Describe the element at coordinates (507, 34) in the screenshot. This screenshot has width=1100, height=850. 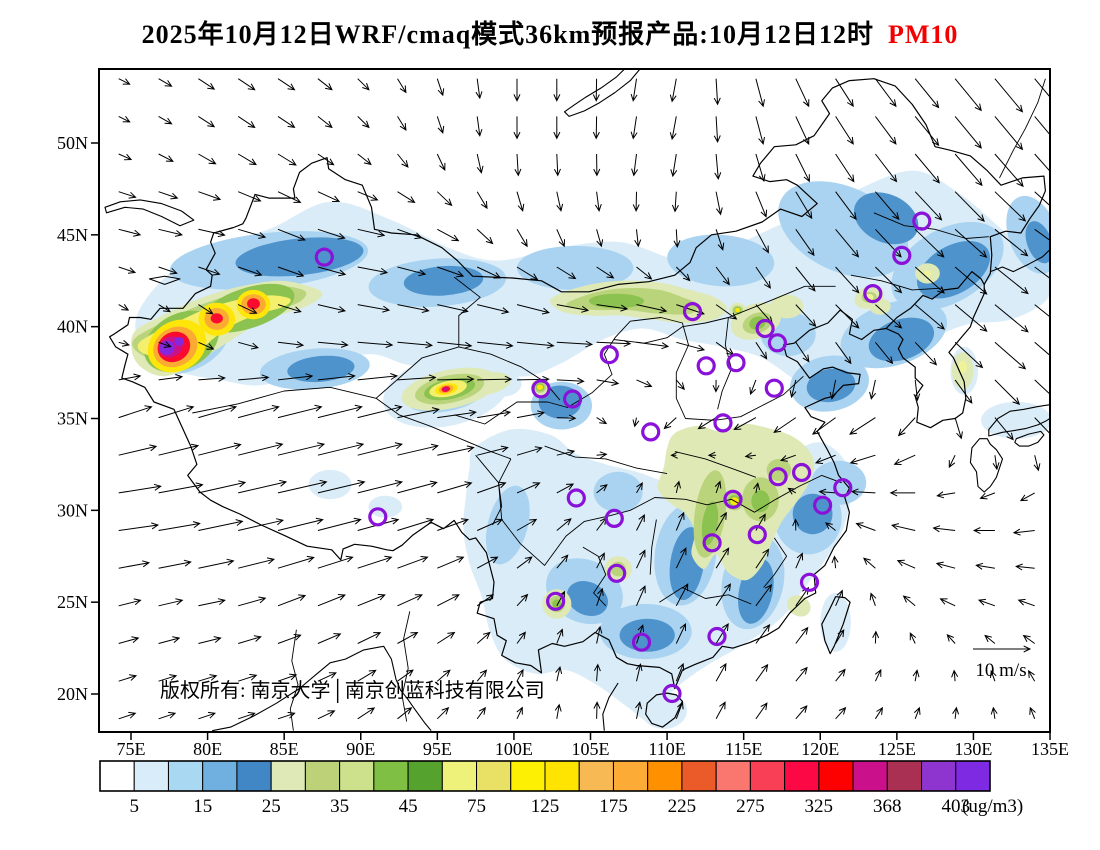
I see `forecast-title-text: 2025年10月12日WRF/cmaq模式36km预报产品:10月12日12时` at that location.